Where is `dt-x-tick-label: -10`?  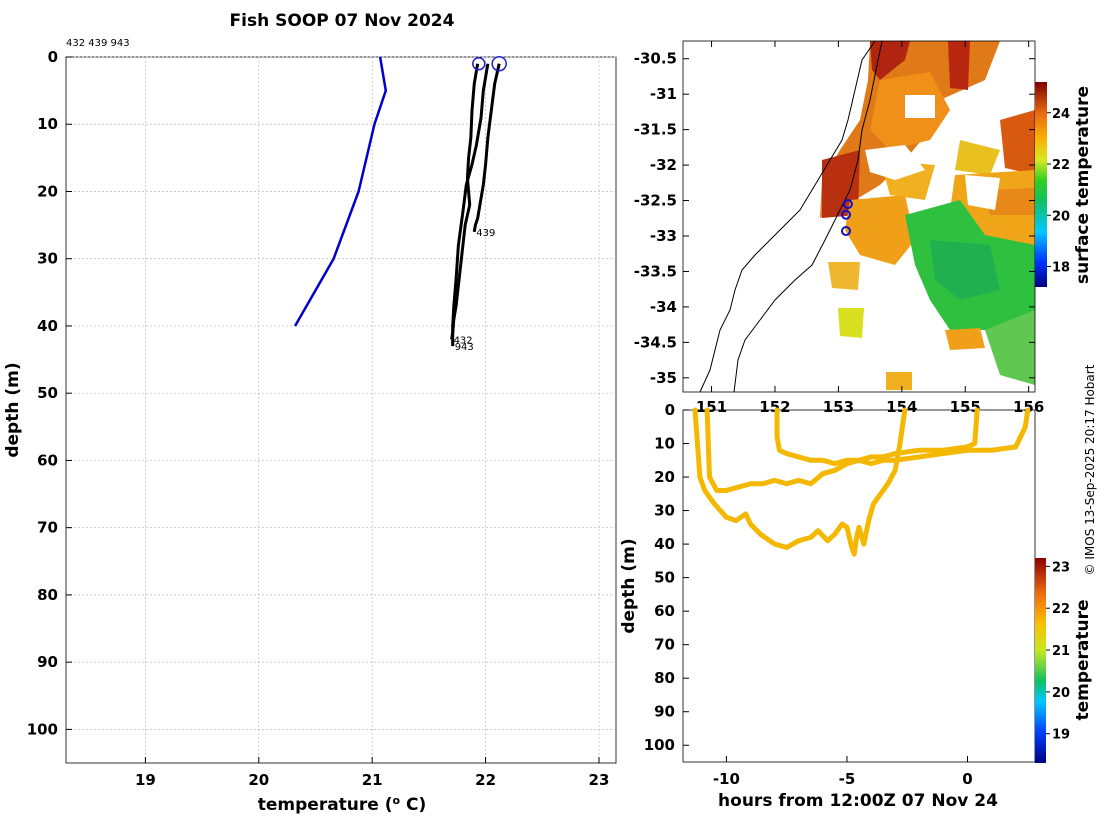
dt-x-tick-label: -10 is located at coordinates (726, 779).